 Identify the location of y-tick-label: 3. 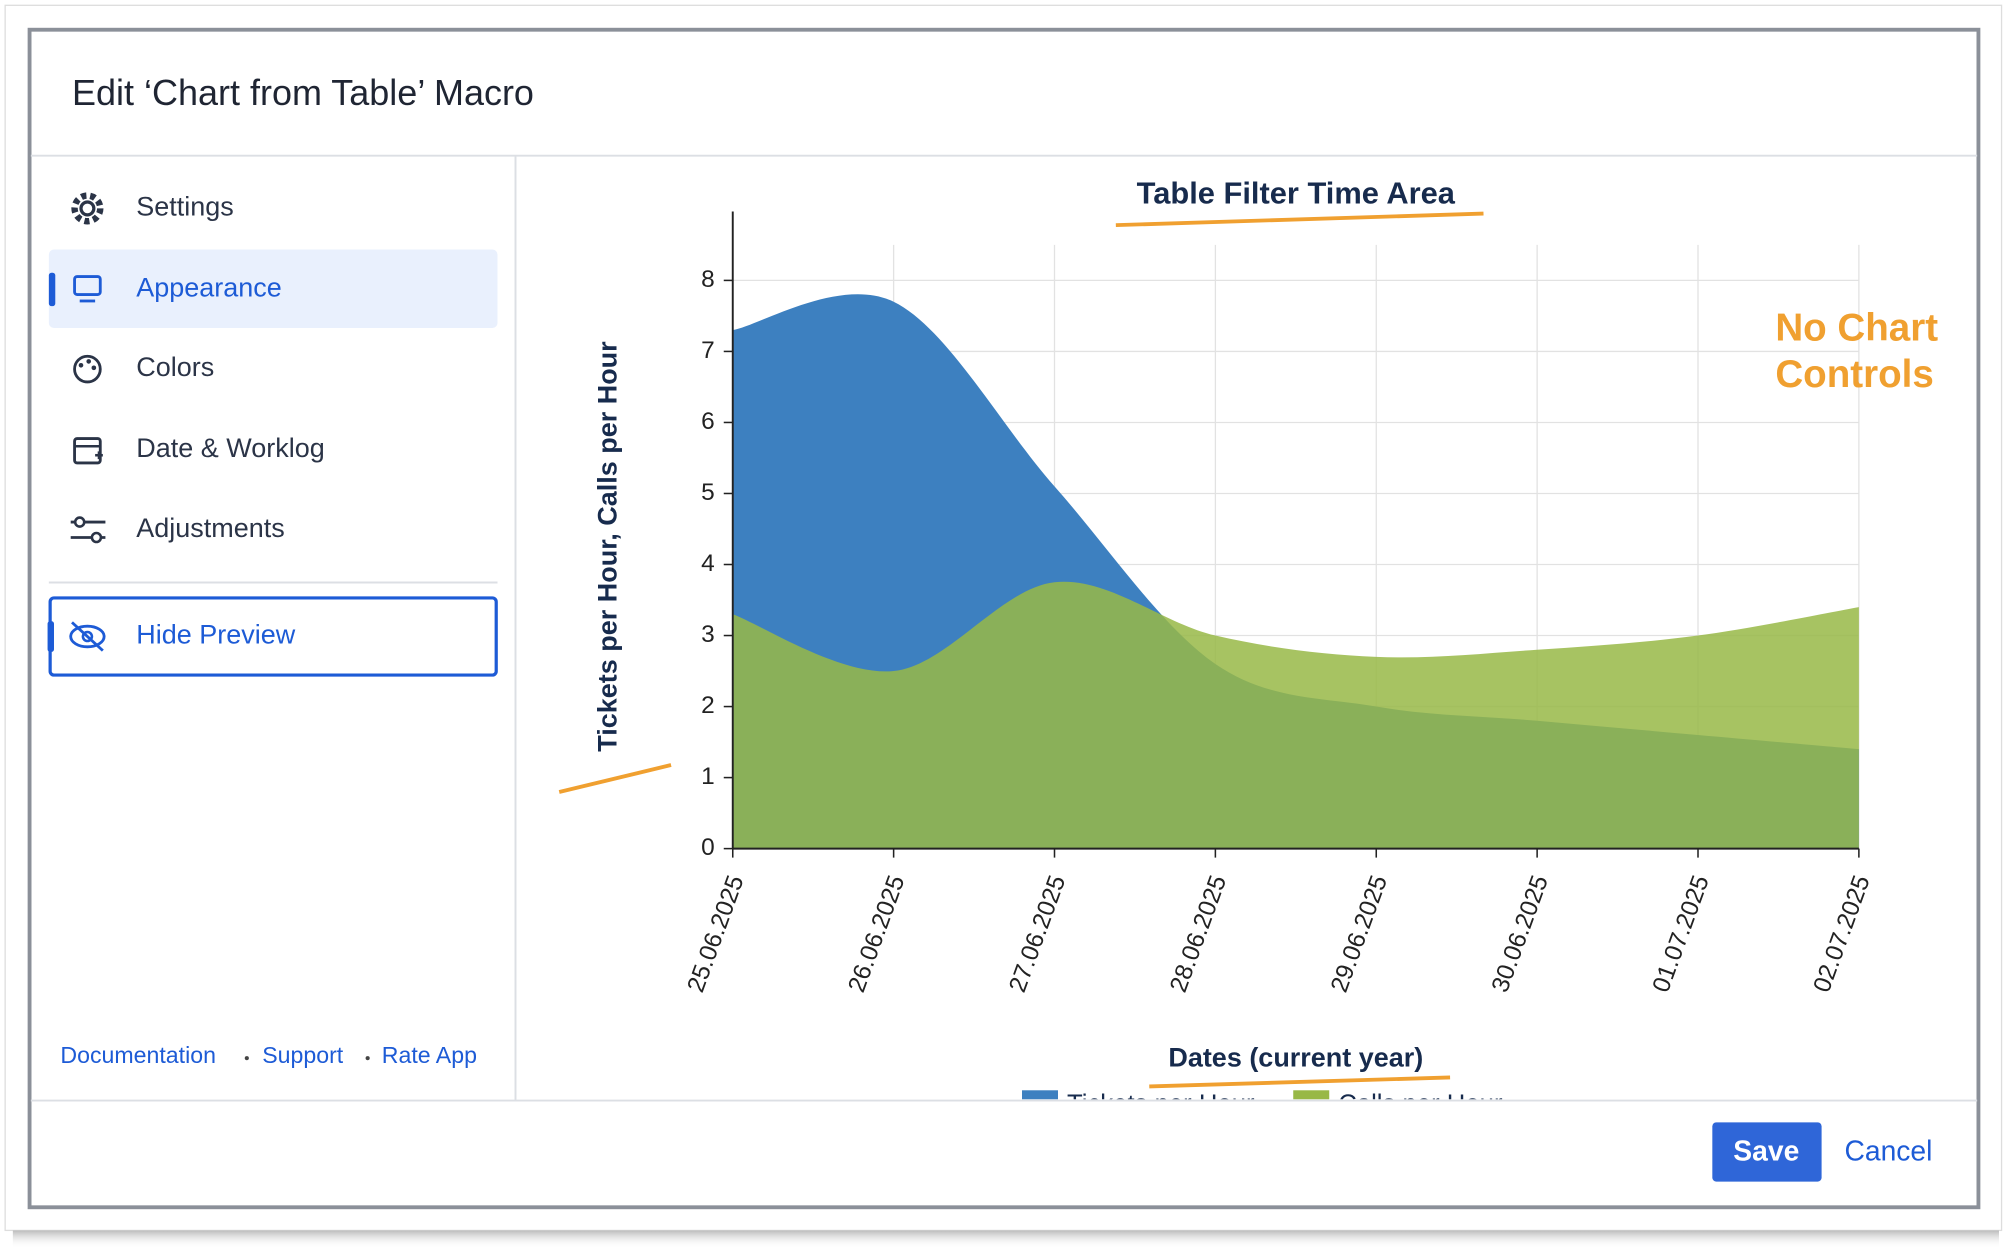
(708, 634).